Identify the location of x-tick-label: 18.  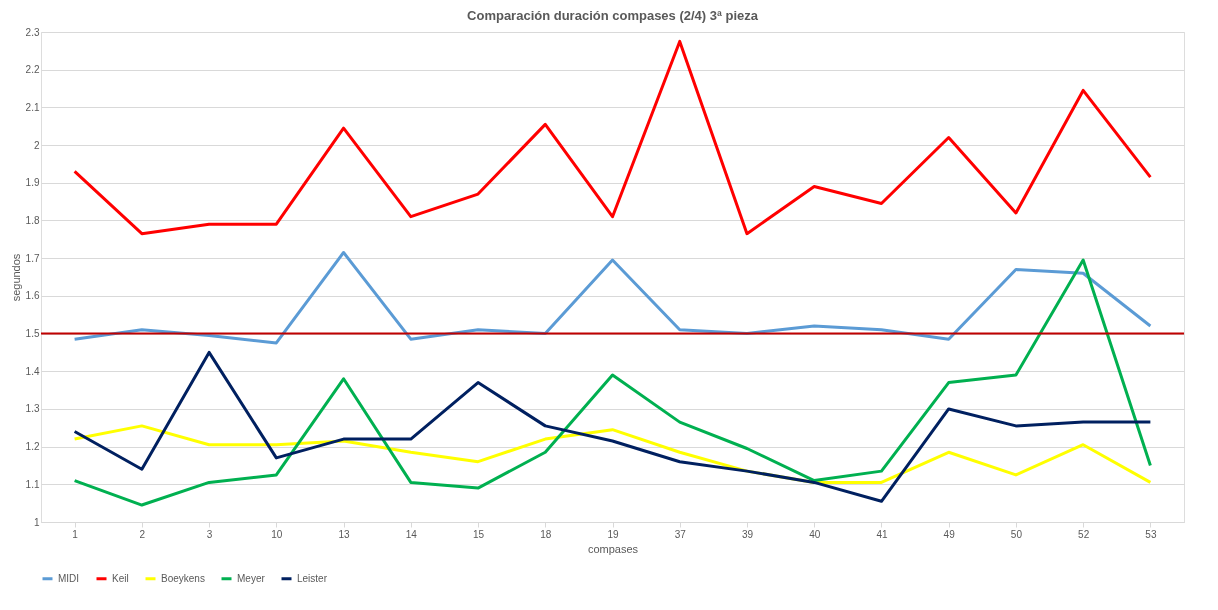
(546, 534).